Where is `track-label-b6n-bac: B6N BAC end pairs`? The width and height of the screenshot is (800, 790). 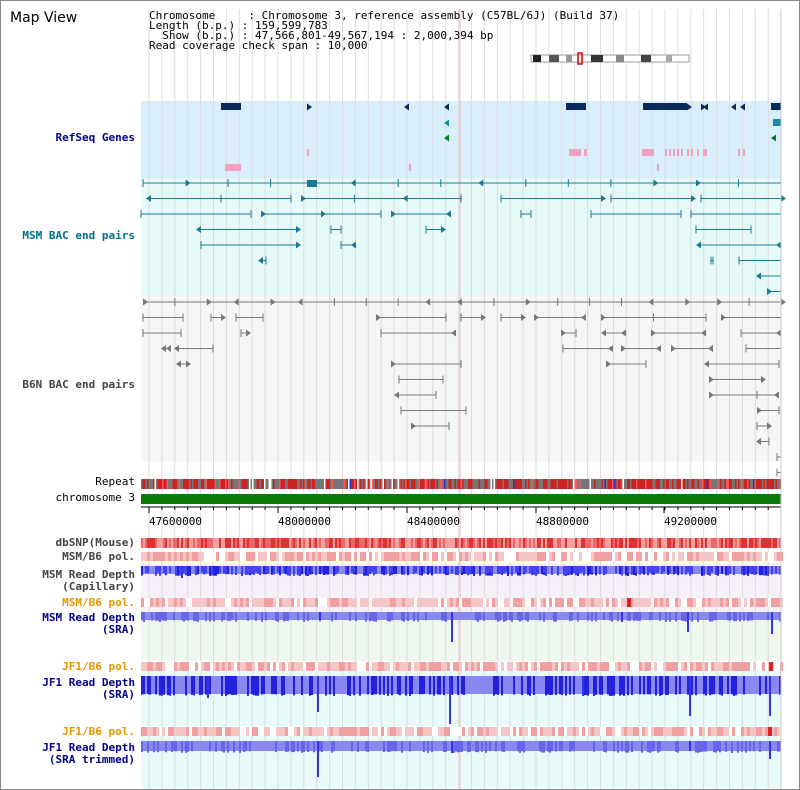 track-label-b6n-bac: B6N BAC end pairs is located at coordinates (78, 384).